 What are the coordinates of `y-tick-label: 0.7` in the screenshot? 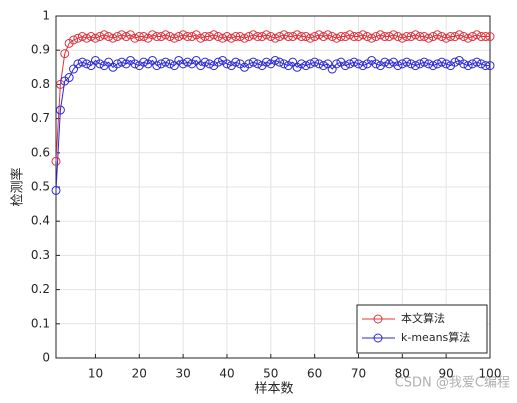 It's located at (40, 118).